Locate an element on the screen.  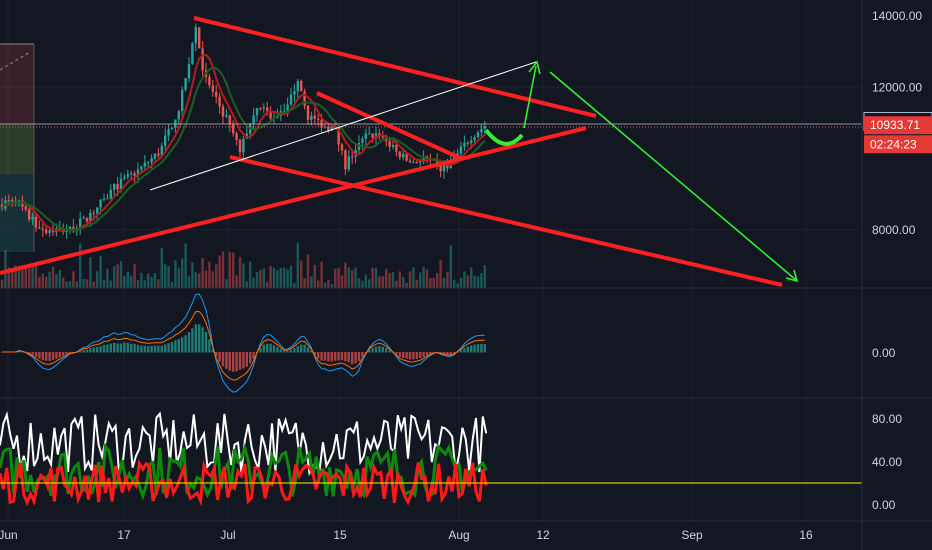
oscillator-panel is located at coordinates (244, 458).